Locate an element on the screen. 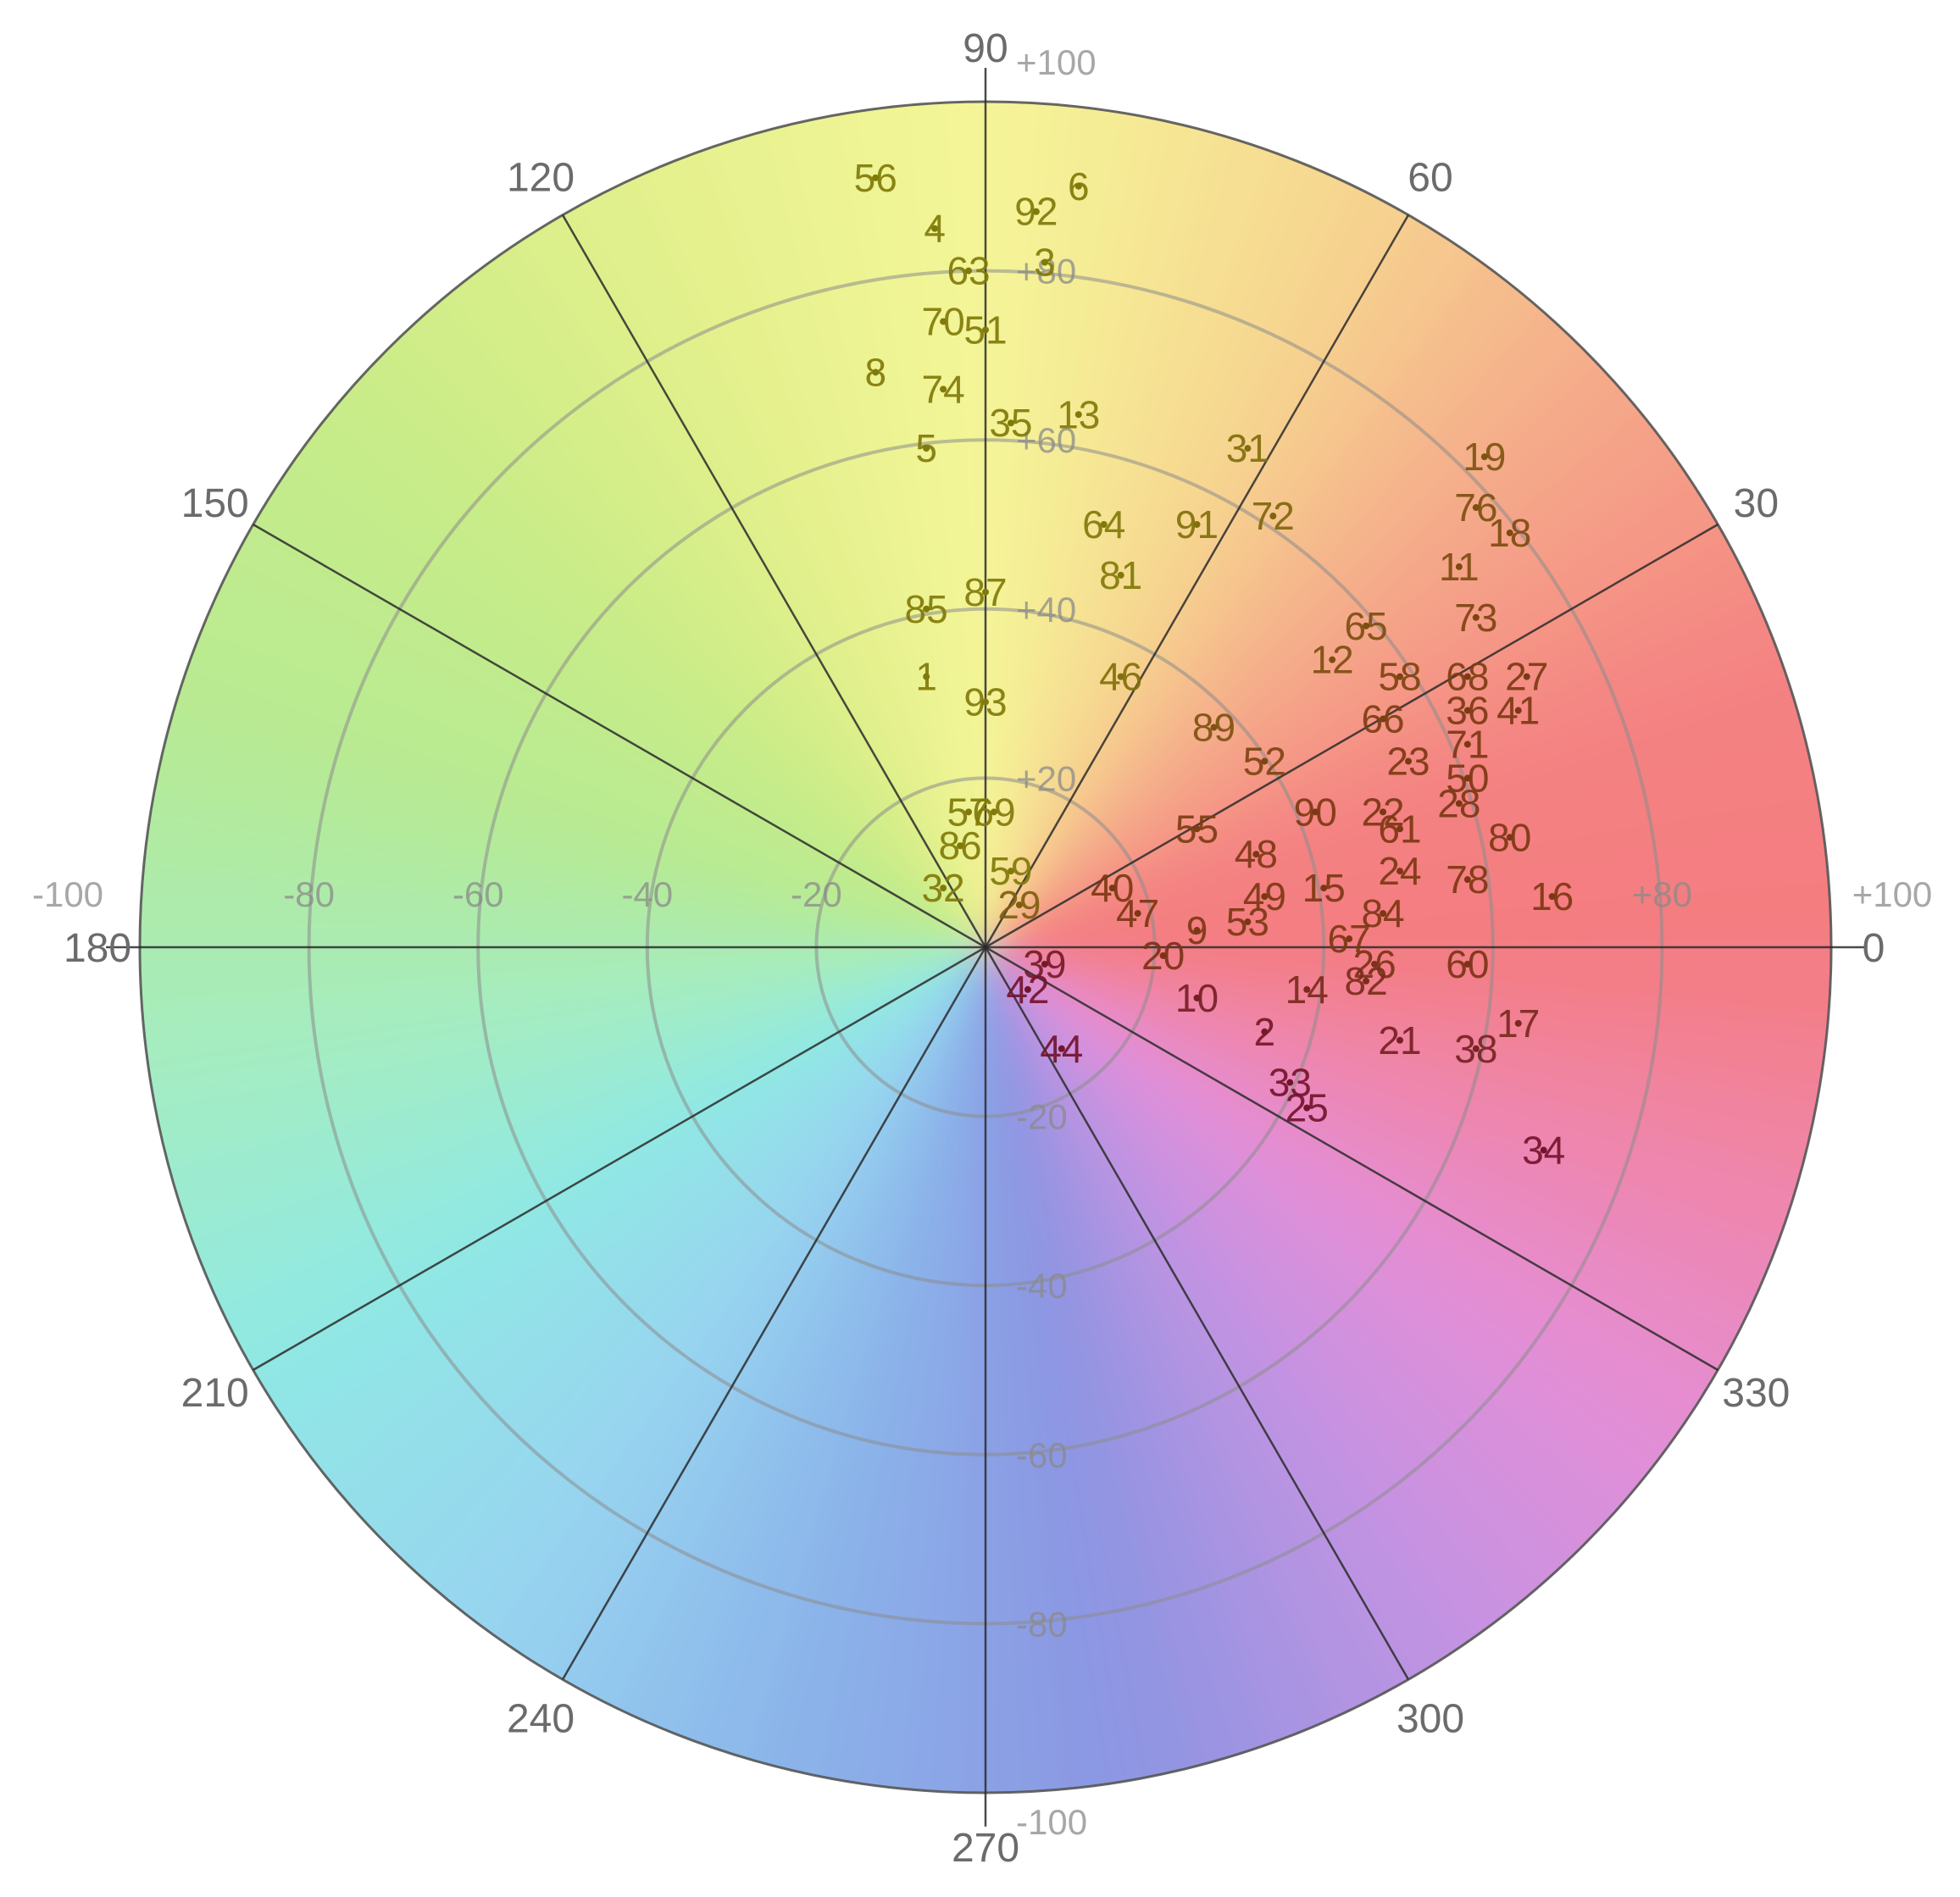  point-label: 19 is located at coordinates (1484, 457).